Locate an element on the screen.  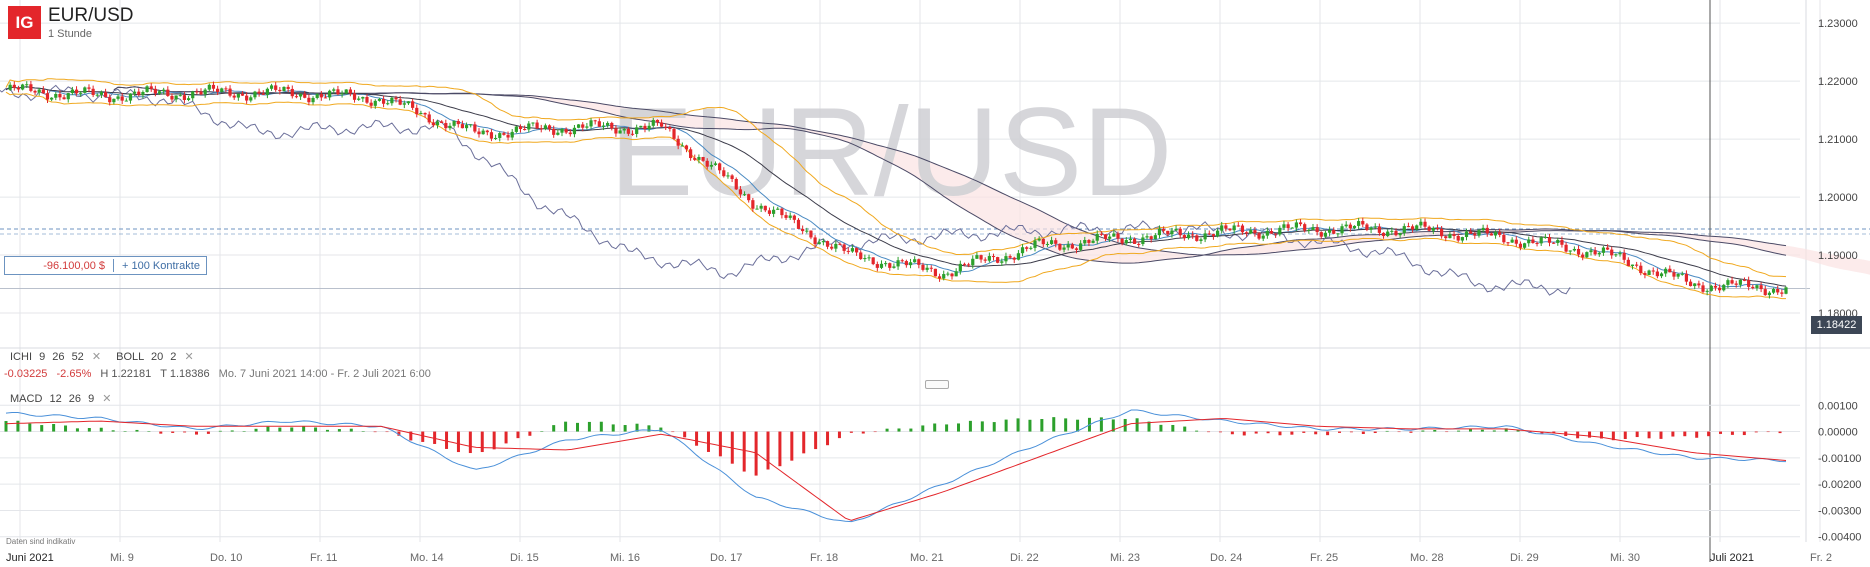
symbol-title: EUR/USD is located at coordinates (91, 15).